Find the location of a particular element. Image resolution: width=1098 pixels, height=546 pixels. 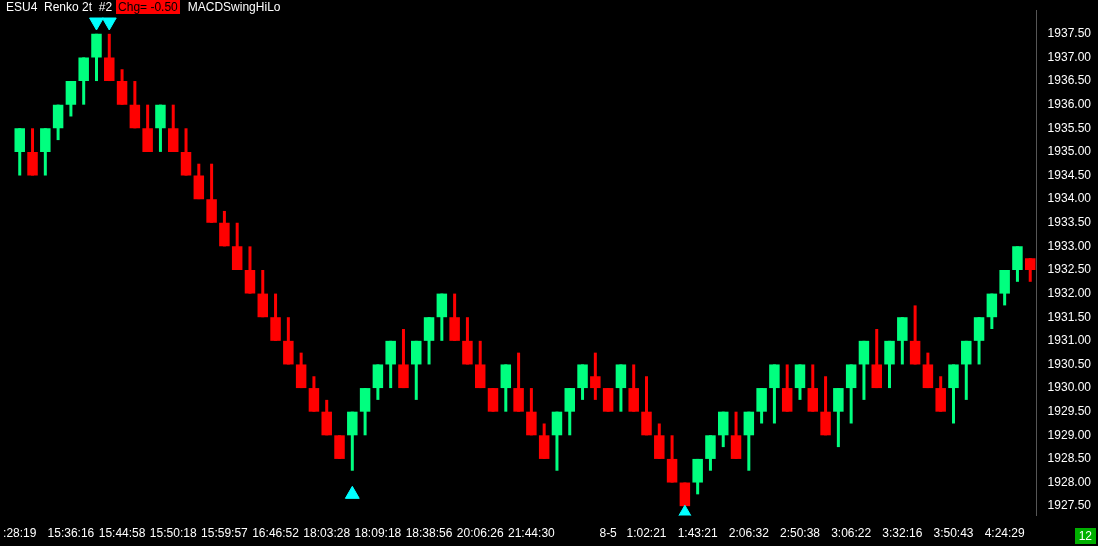

y-tick-label: 1937.50 is located at coordinates (1069, 33).